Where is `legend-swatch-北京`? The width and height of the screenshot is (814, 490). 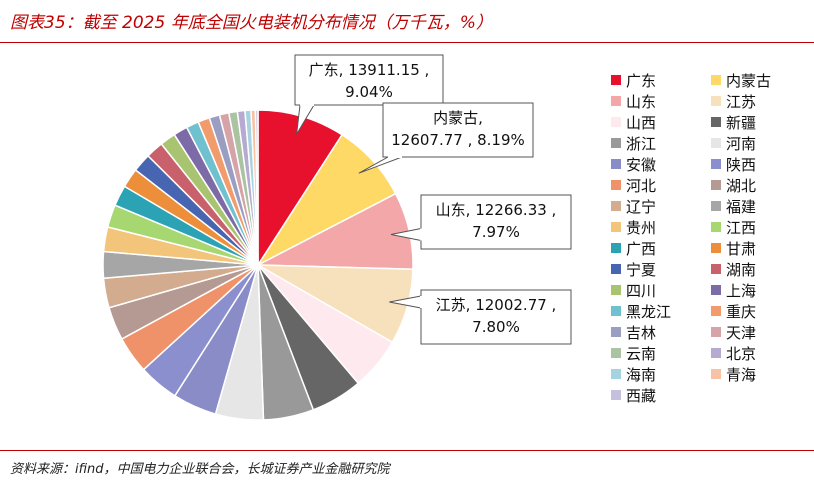 legend-swatch-北京 is located at coordinates (716, 353).